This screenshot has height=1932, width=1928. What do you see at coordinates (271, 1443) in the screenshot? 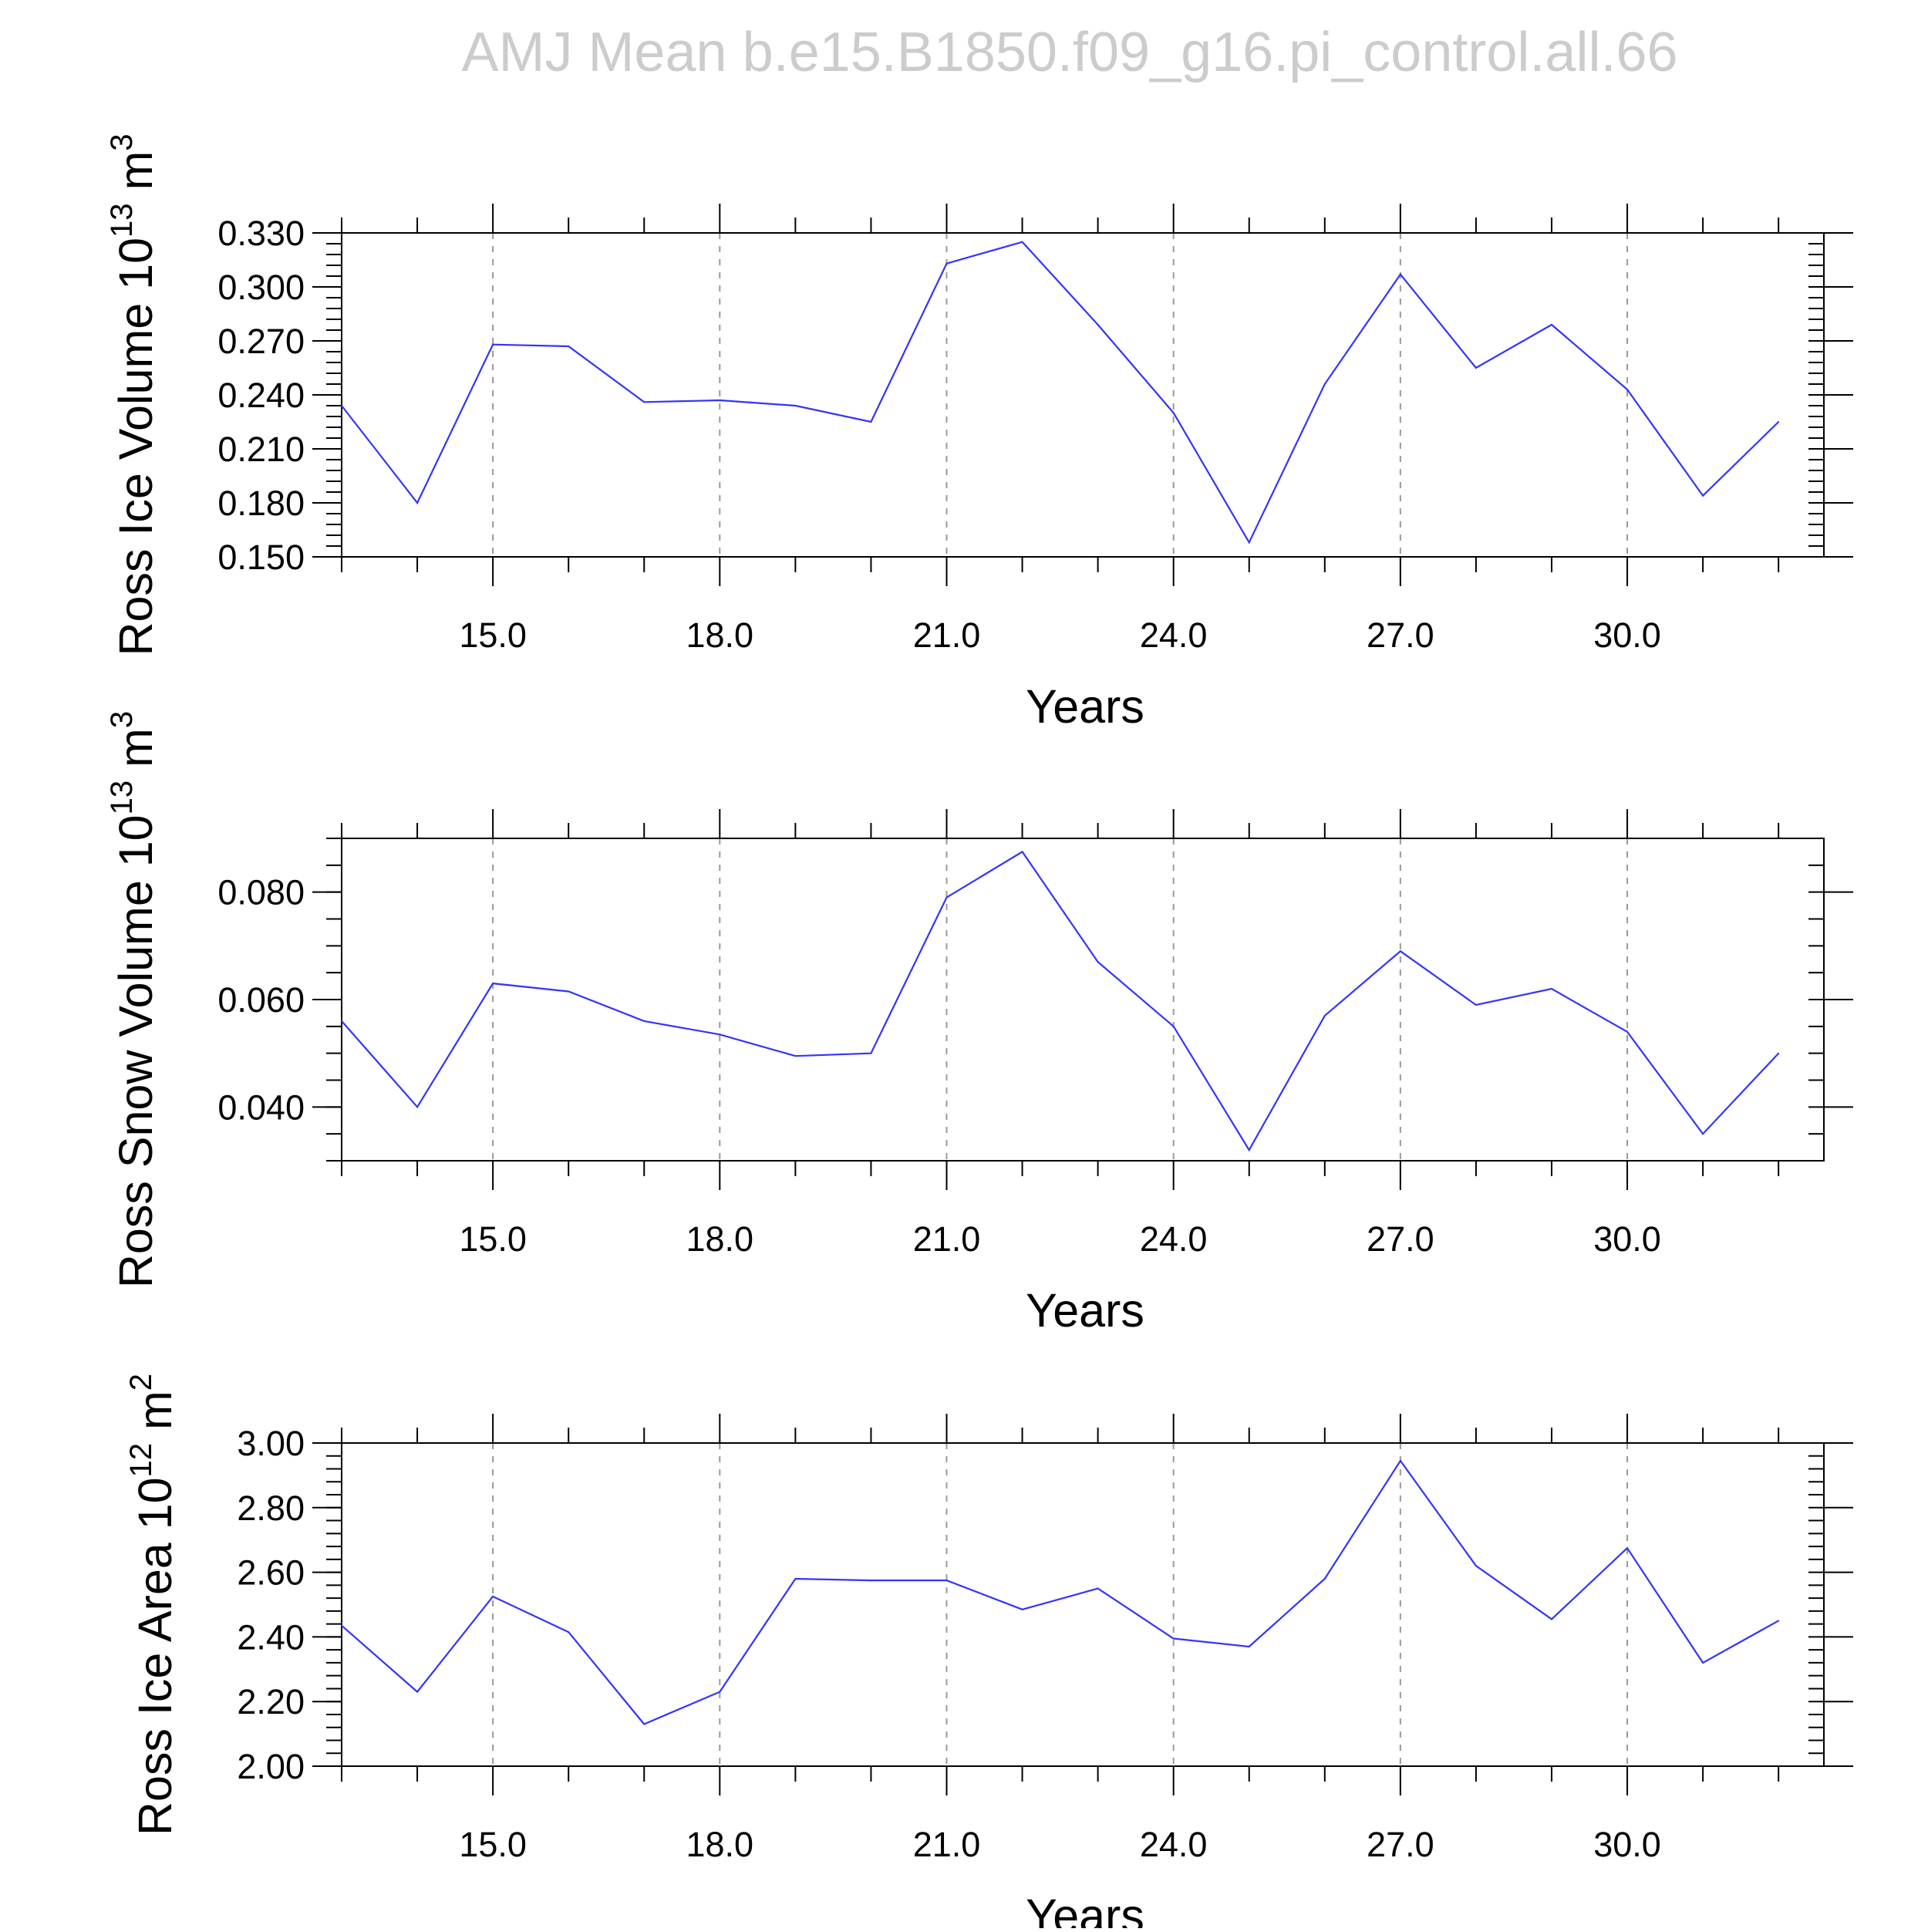
I see `y-tick-label: 3.00` at bounding box center [271, 1443].